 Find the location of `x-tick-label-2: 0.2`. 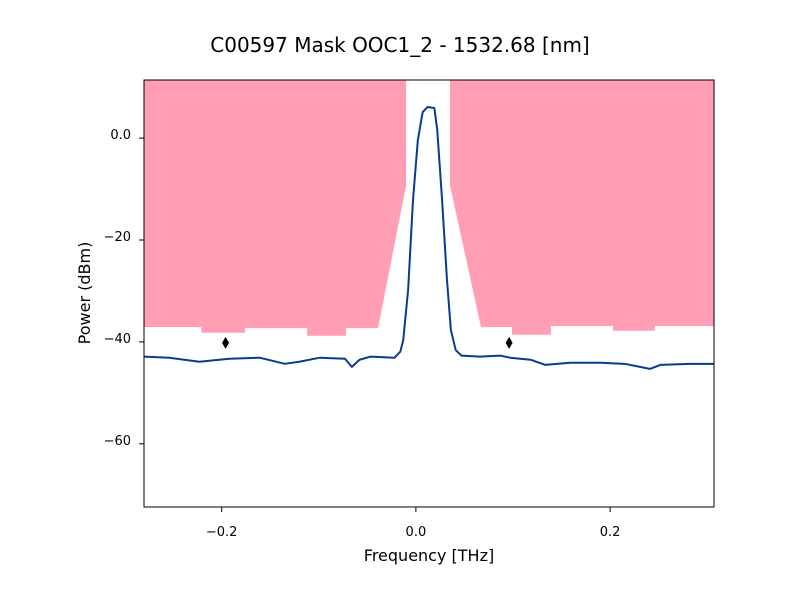

x-tick-label-2: 0.2 is located at coordinates (610, 532).